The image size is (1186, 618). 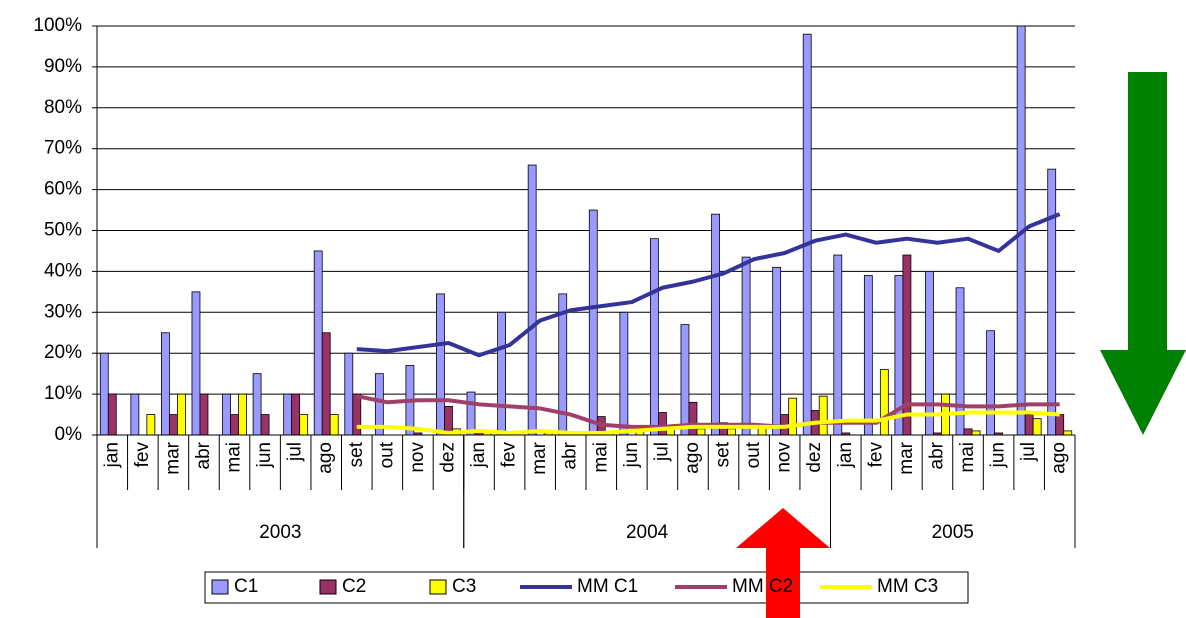 I want to click on y-tick-label: 50%, so click(x=63, y=230).